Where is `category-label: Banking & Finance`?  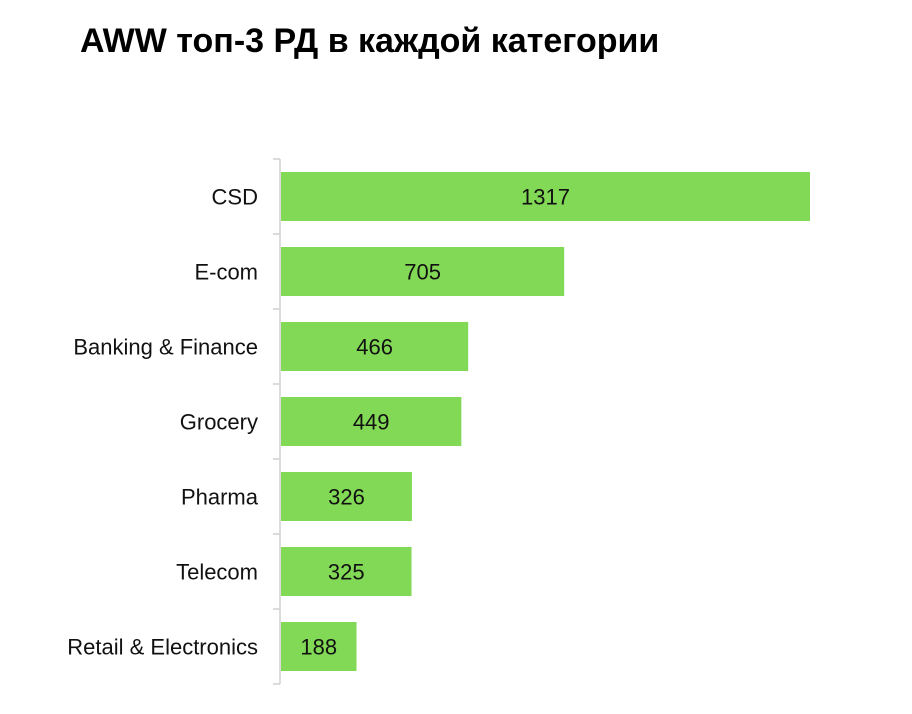 category-label: Banking & Finance is located at coordinates (165, 347).